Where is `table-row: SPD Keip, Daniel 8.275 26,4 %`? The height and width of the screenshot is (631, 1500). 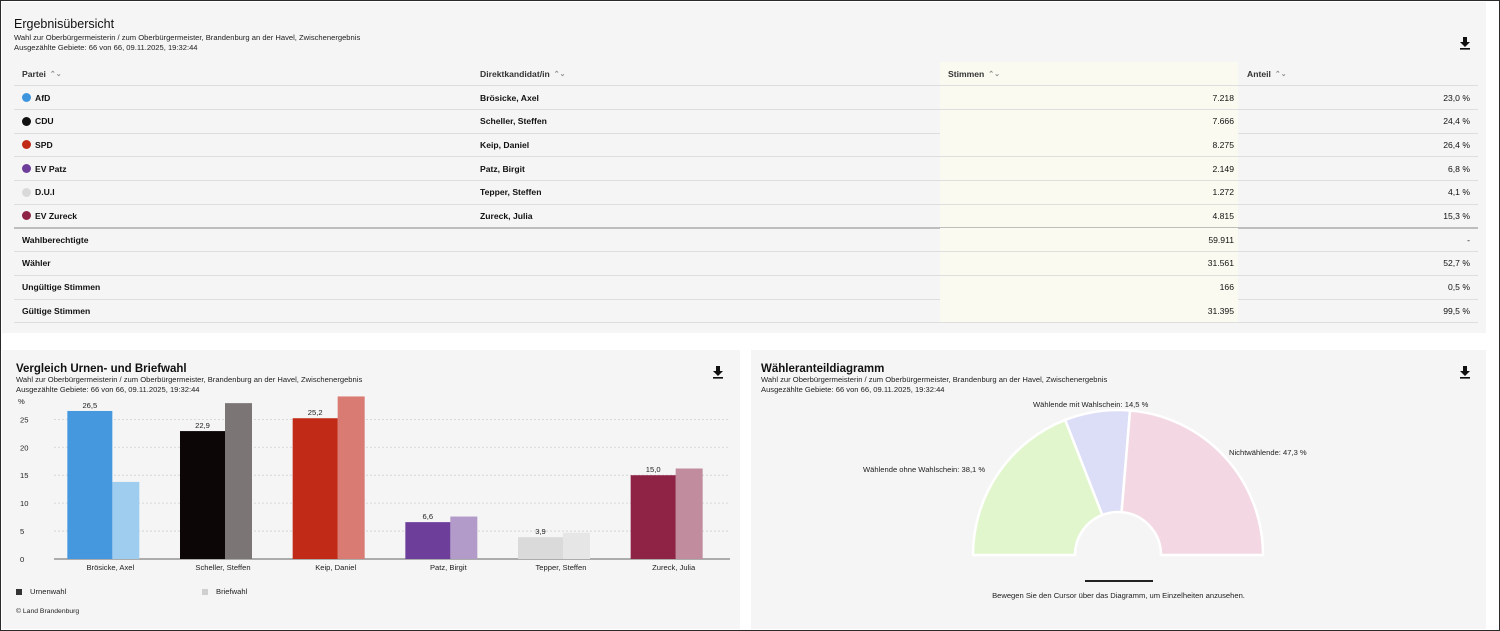
table-row: SPD Keip, Daniel 8.275 26,4 % is located at coordinates (746, 145).